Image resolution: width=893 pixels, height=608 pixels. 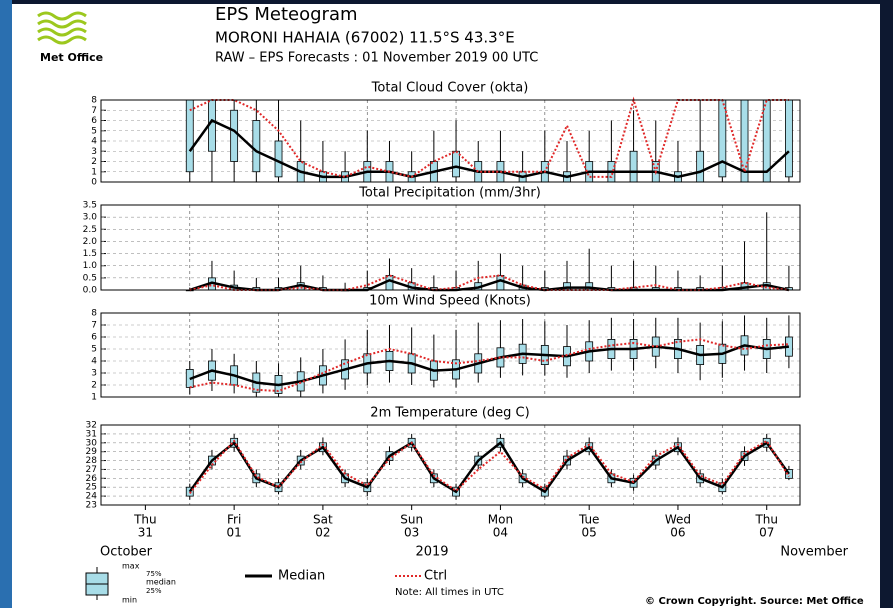 What do you see at coordinates (6, 304) in the screenshot?
I see `left-strip` at bounding box center [6, 304].